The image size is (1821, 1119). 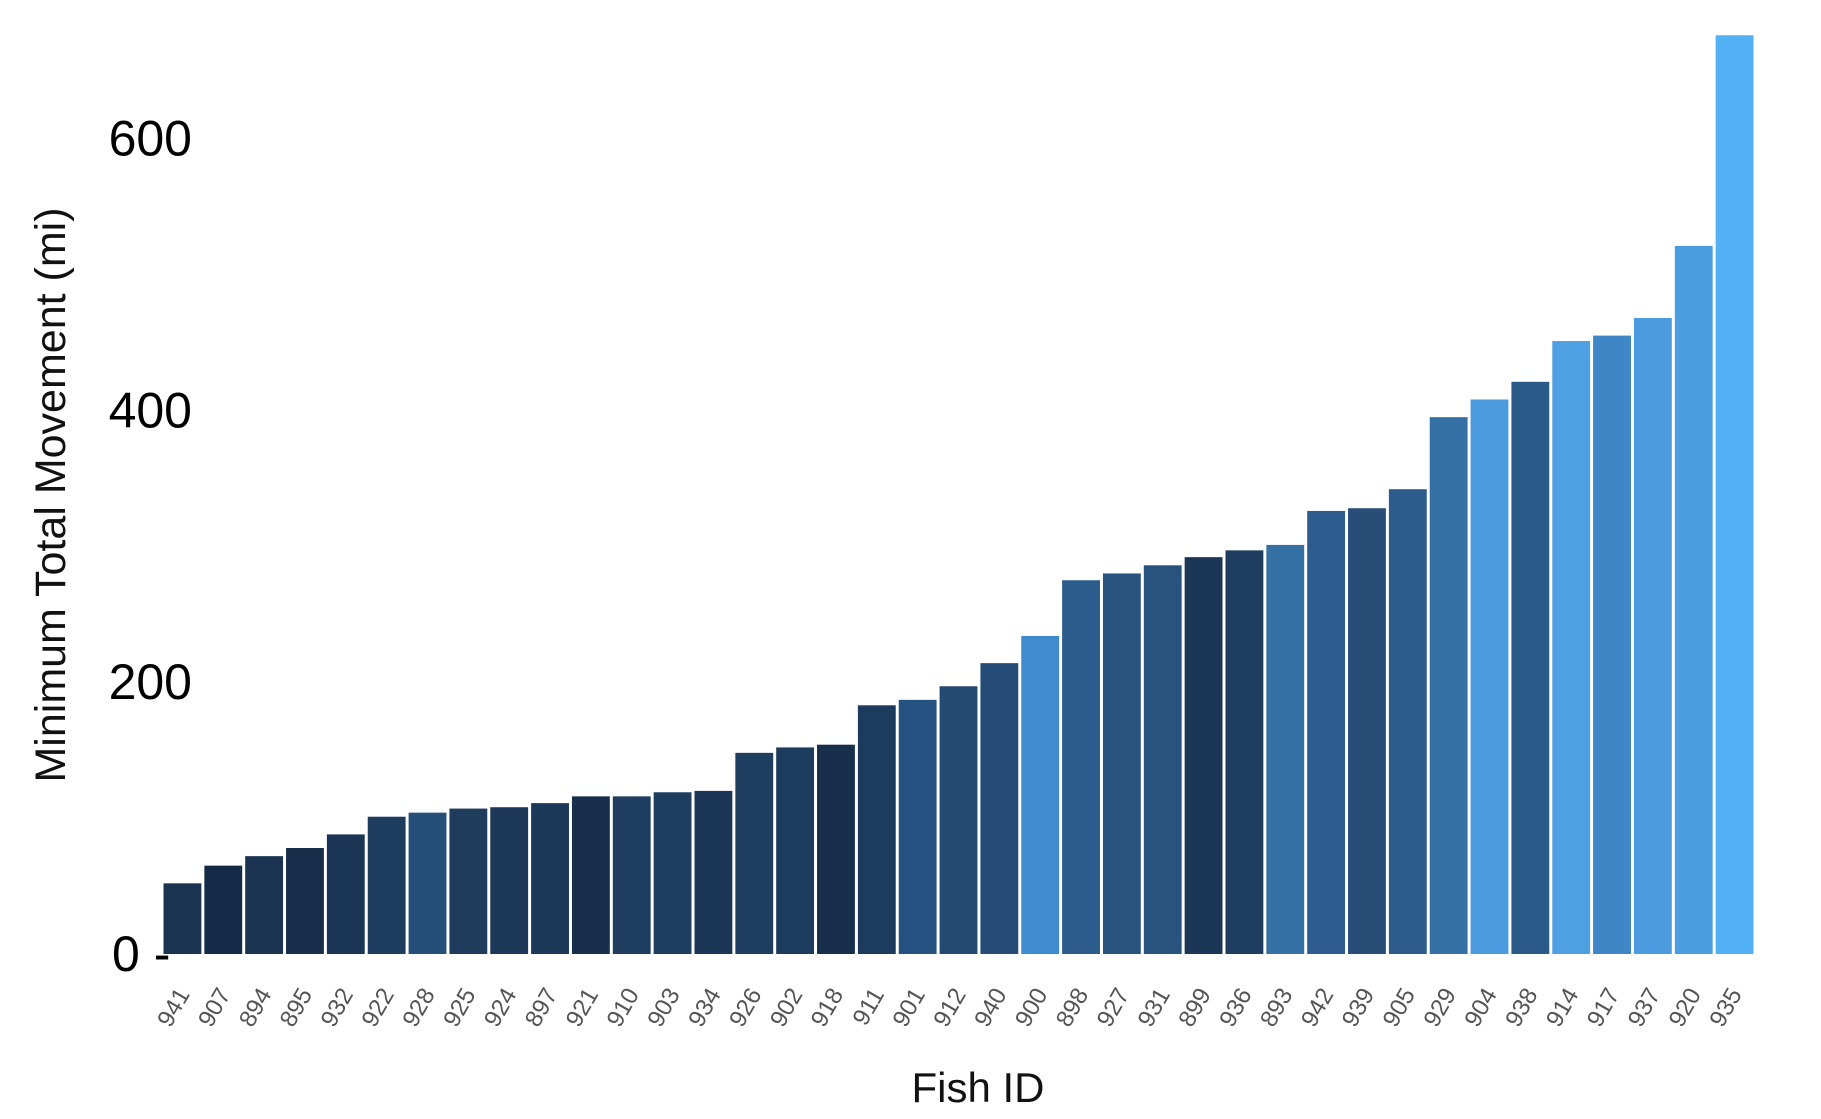 I want to click on x-tick-label: 938, so click(x=1521, y=1008).